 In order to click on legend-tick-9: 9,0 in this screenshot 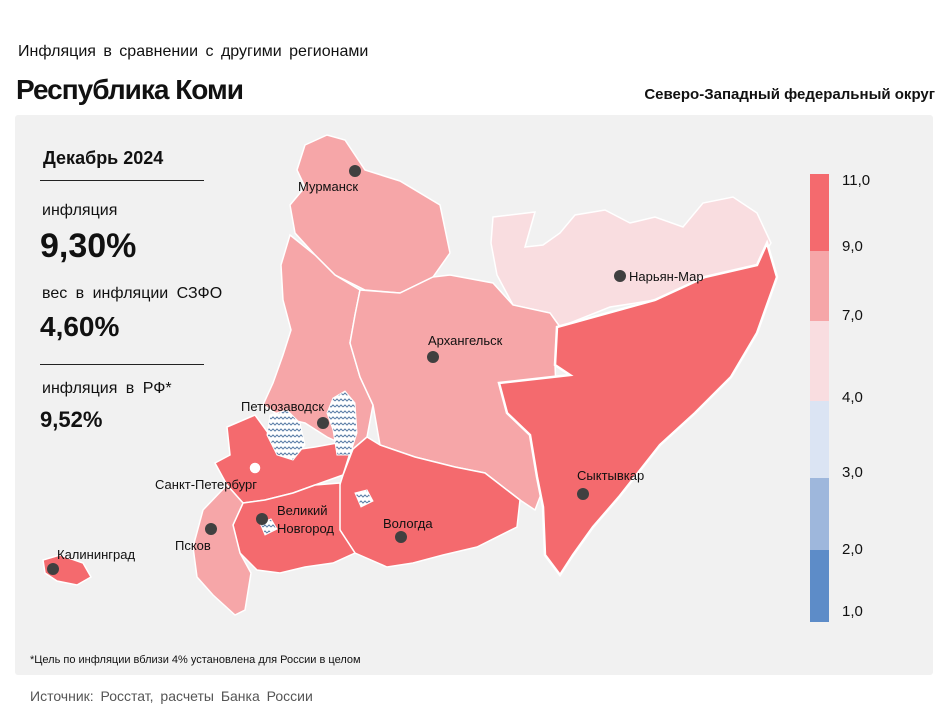, I will do `click(852, 246)`.